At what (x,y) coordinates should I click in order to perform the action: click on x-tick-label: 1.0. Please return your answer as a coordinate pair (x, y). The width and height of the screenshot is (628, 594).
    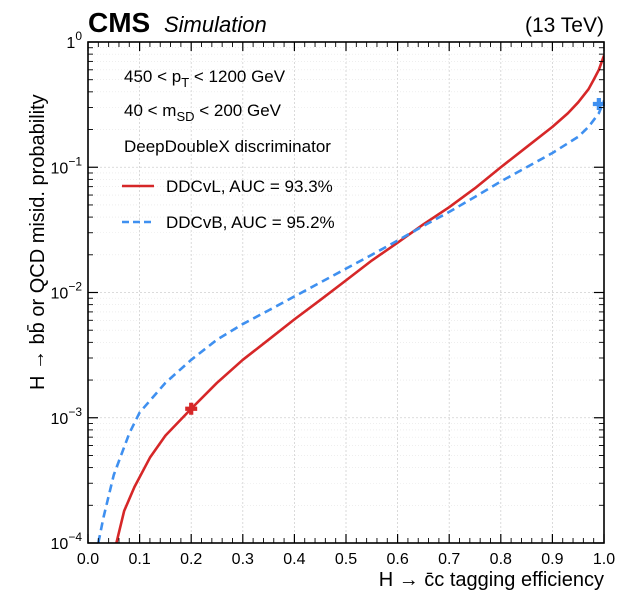
    Looking at the image, I should click on (604, 559).